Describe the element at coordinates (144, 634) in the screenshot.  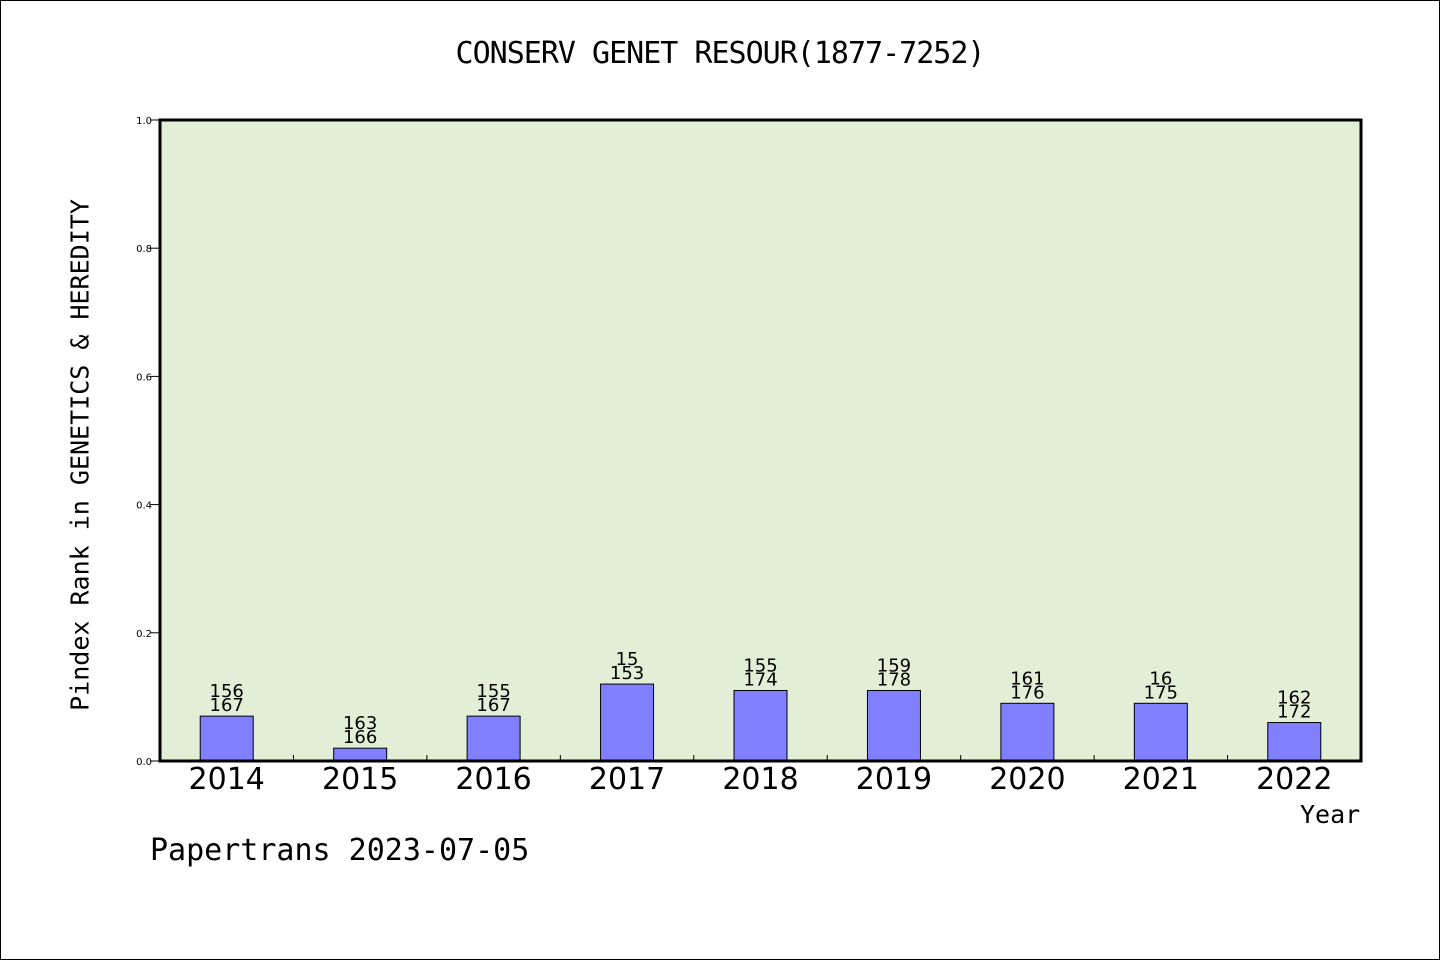
I see `y-tick-label: 0.2` at that location.